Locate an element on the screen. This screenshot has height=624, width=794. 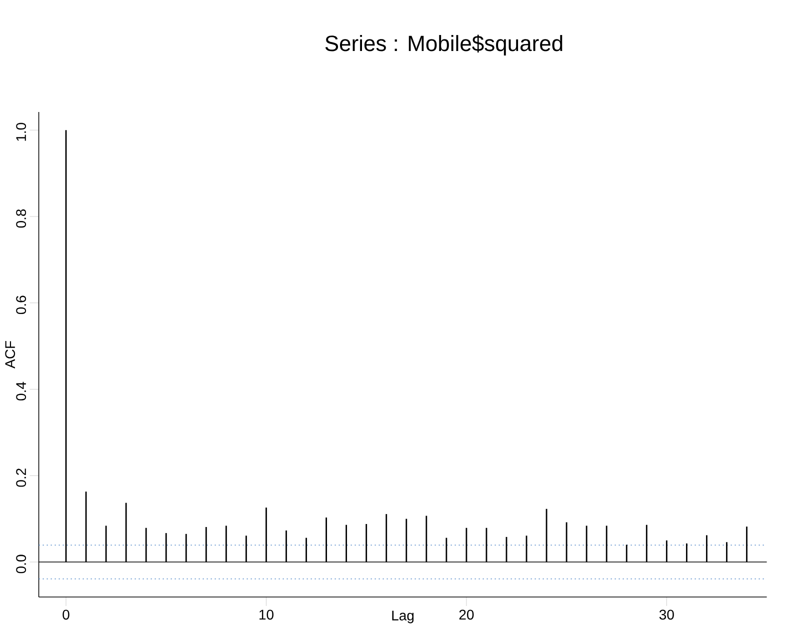
x-tick-label: 20 is located at coordinates (466, 615).